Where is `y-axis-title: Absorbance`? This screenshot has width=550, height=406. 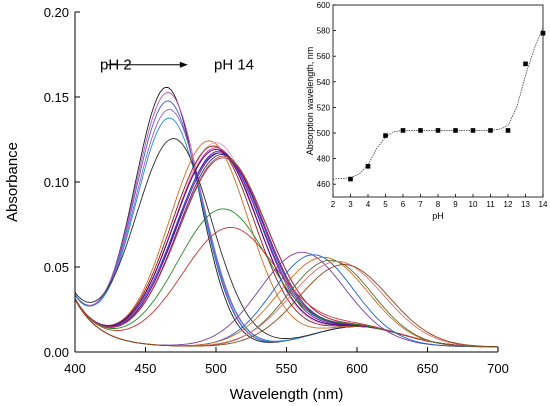 y-axis-title: Absorbance is located at coordinates (12, 182).